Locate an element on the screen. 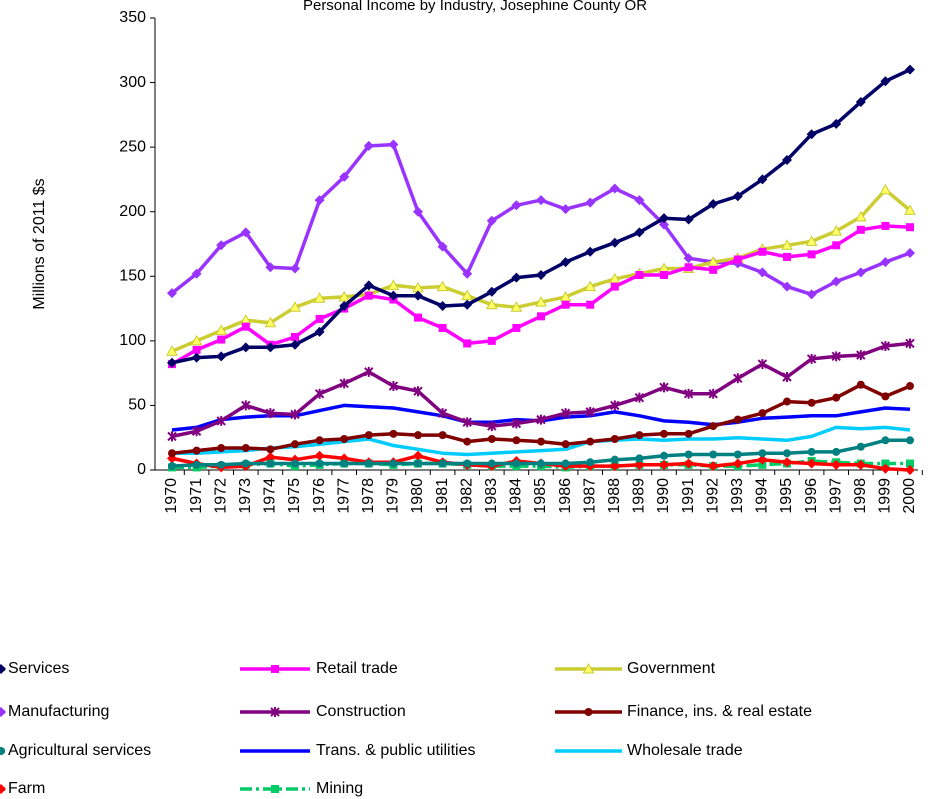 Image resolution: width=930 pixels, height=799 pixels. x-tick-label: 1972 is located at coordinates (220, 496).